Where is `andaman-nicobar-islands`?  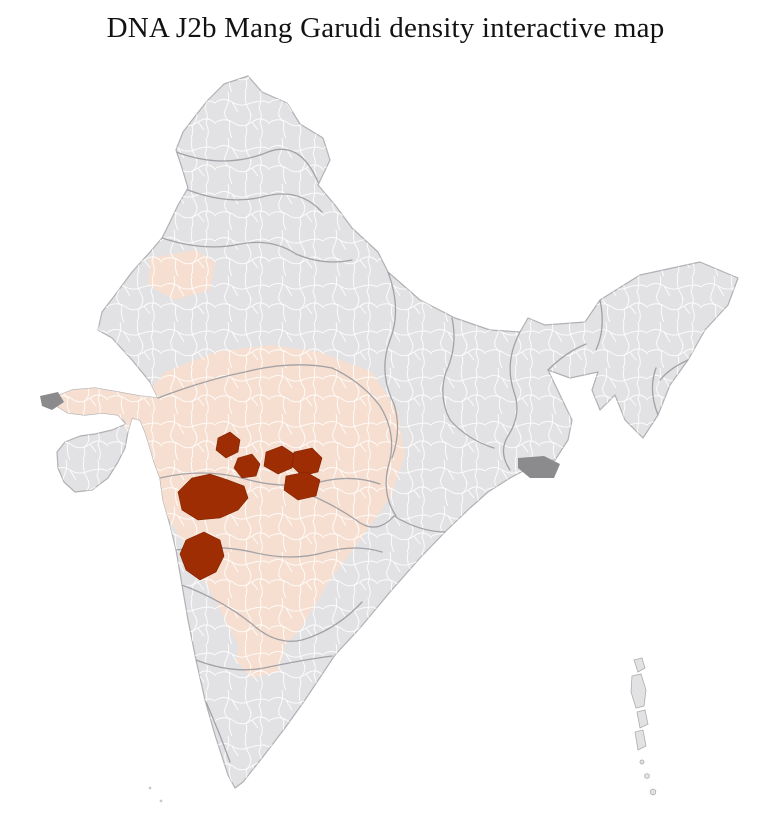 andaman-nicobar-islands is located at coordinates (643, 726).